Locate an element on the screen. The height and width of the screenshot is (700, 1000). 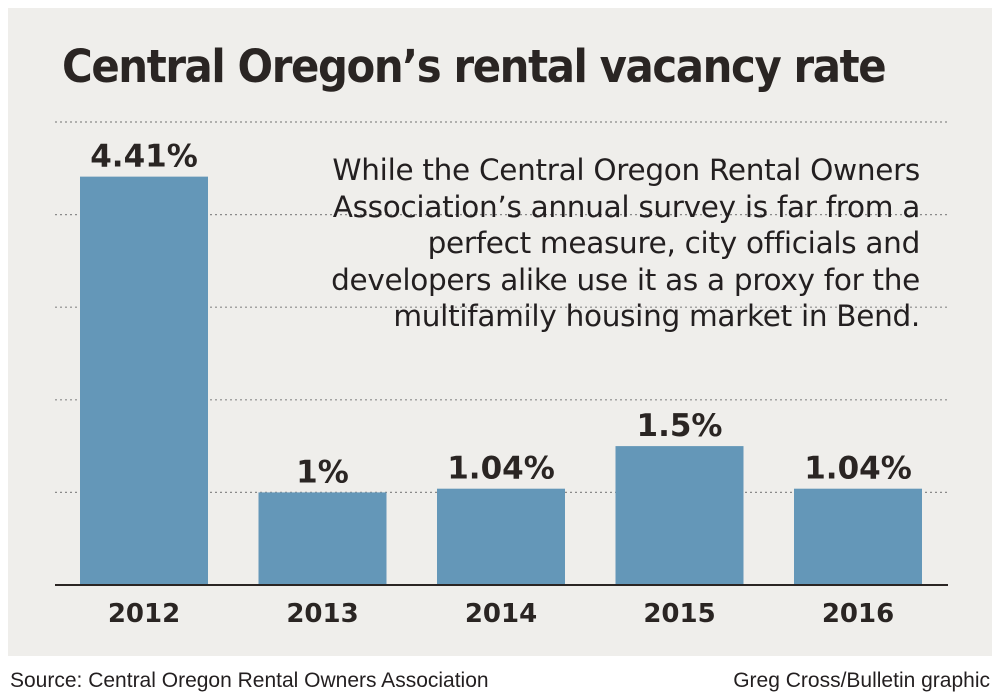
x-tick-label: 2012 is located at coordinates (144, 614).